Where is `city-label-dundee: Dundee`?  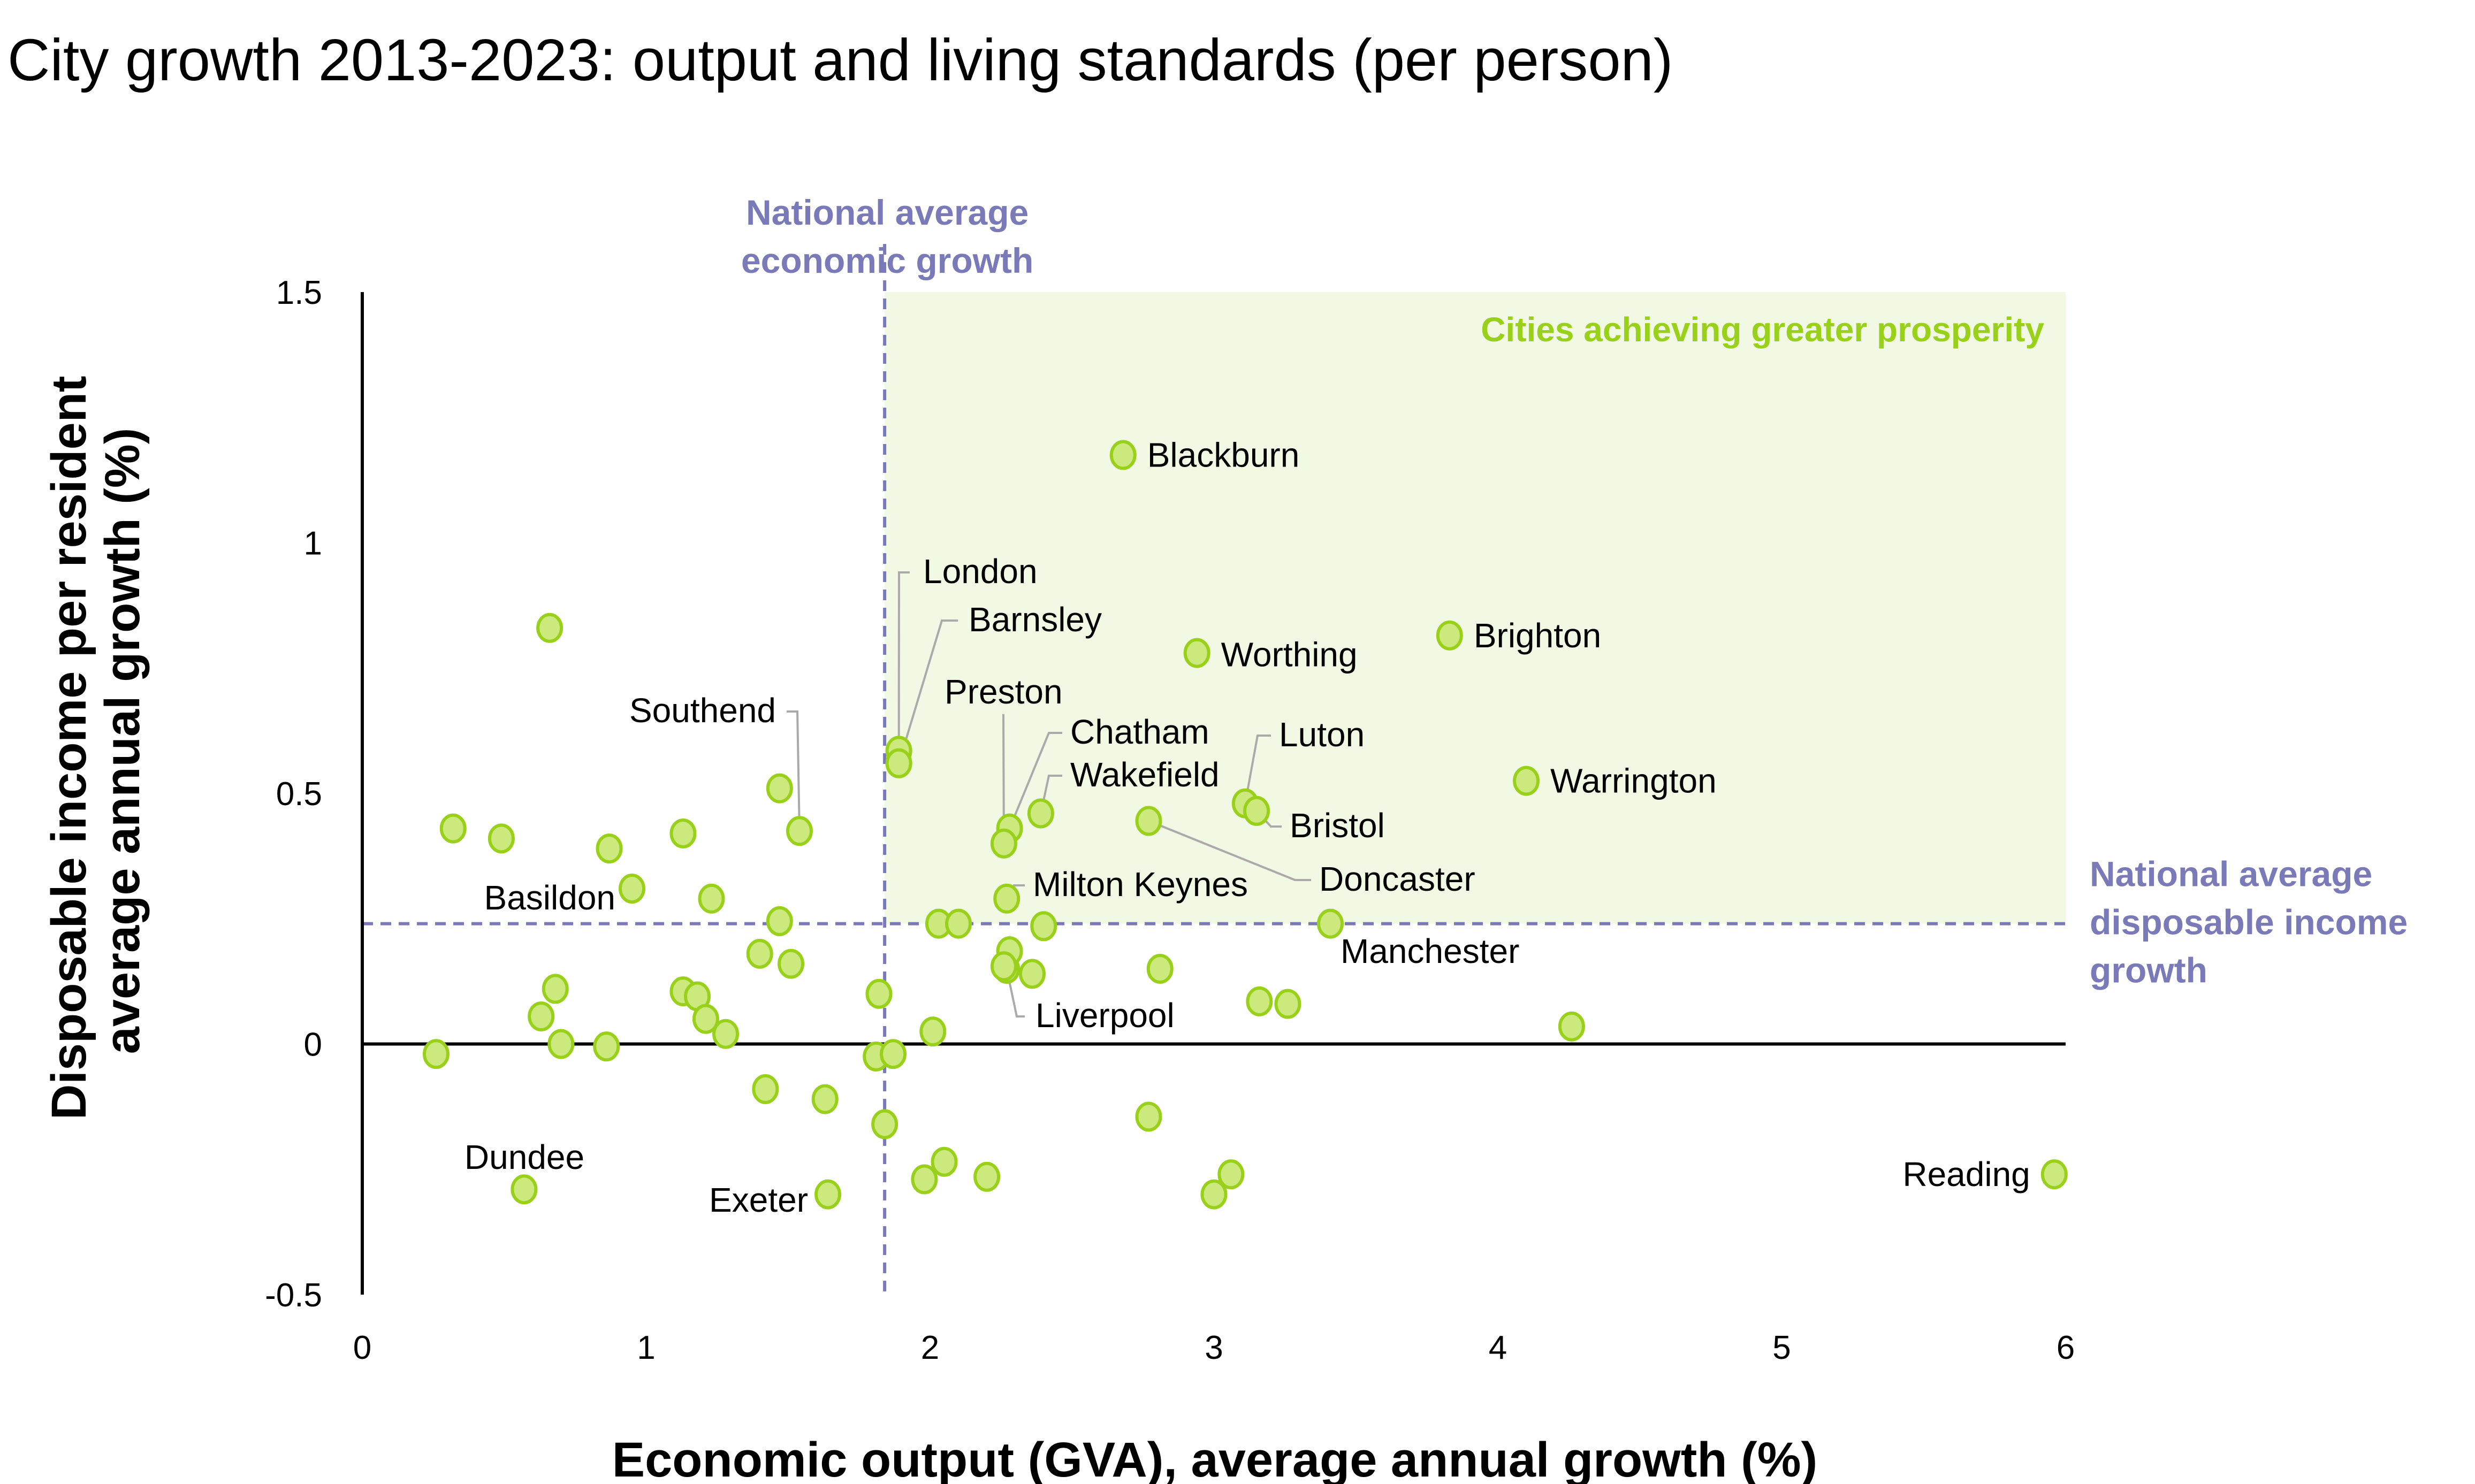 city-label-dundee: Dundee is located at coordinates (524, 1157).